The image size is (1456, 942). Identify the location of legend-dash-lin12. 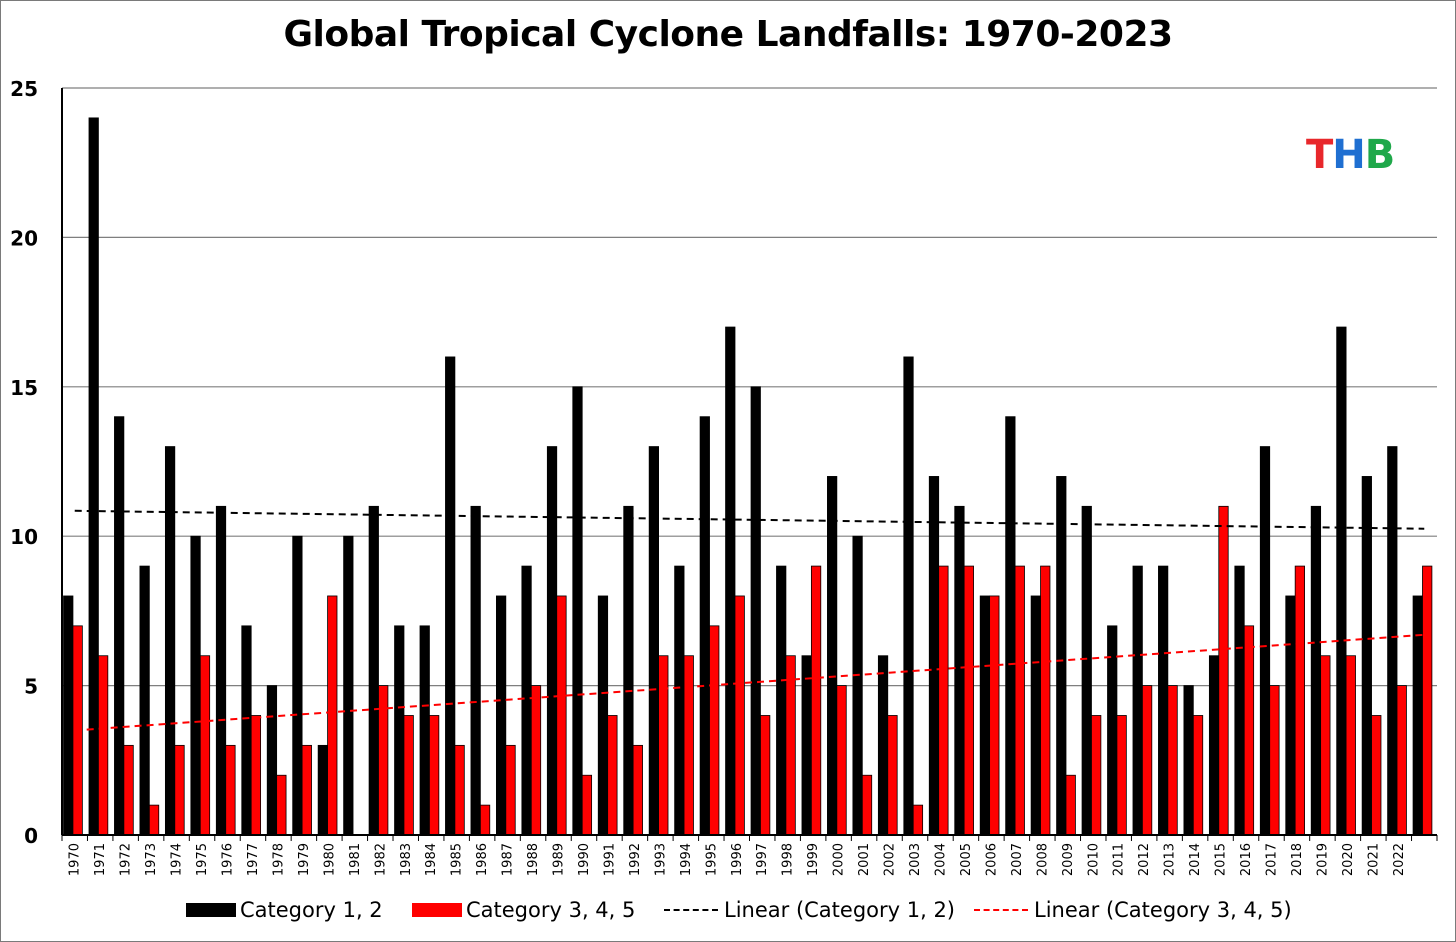
(691, 910).